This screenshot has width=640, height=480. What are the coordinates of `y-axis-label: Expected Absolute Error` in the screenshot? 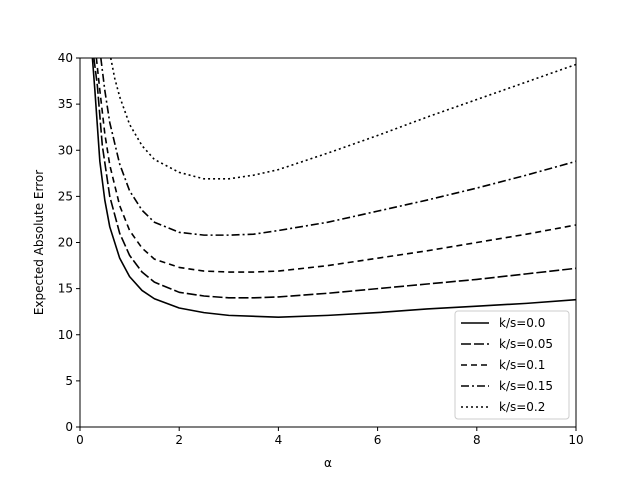 It's located at (39, 242).